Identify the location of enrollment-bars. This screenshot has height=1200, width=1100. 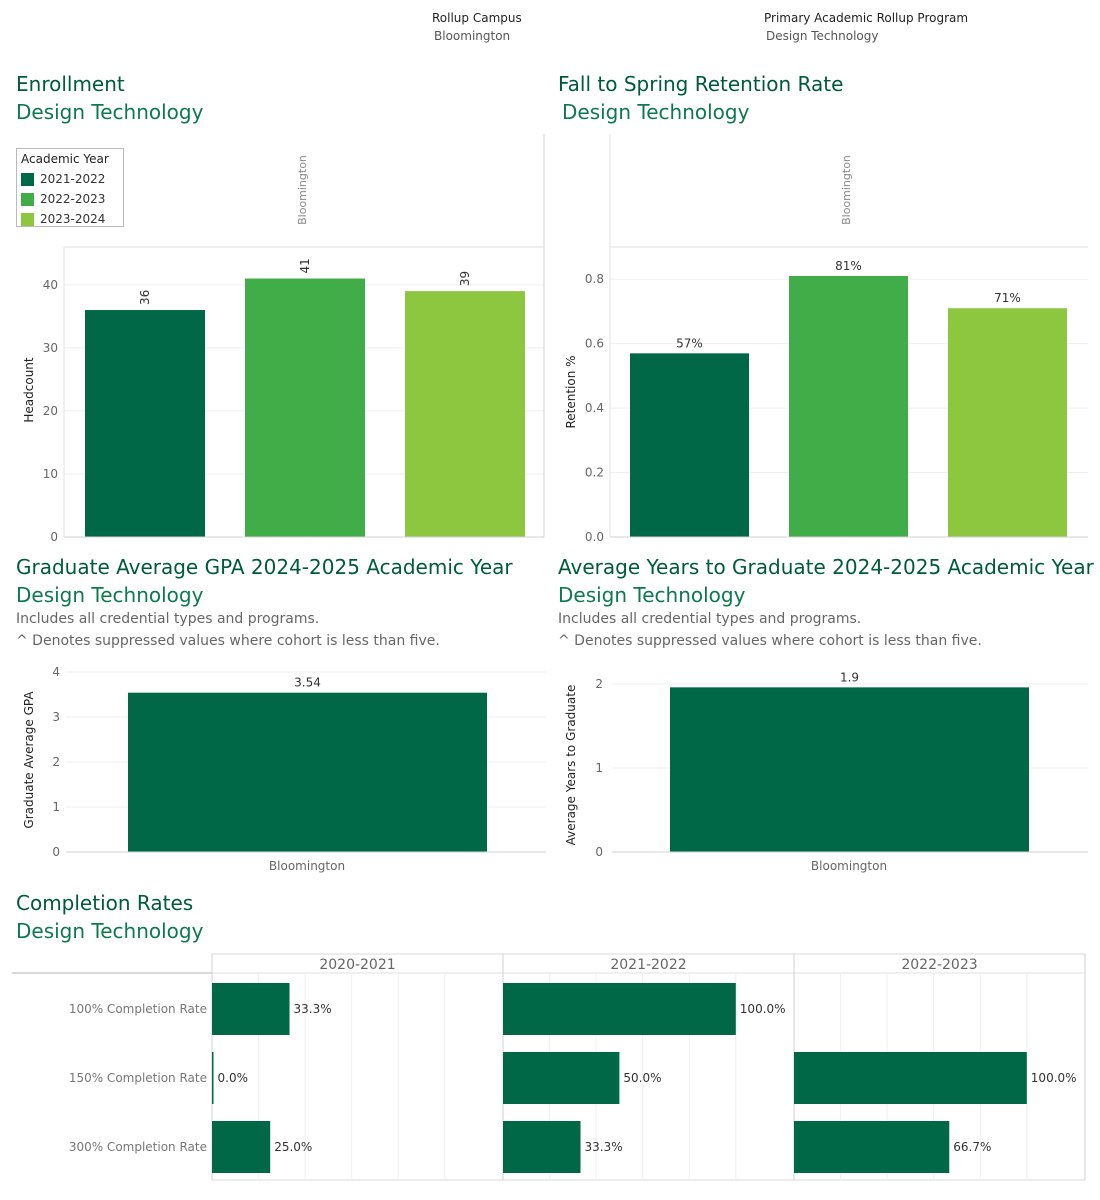
(305, 407).